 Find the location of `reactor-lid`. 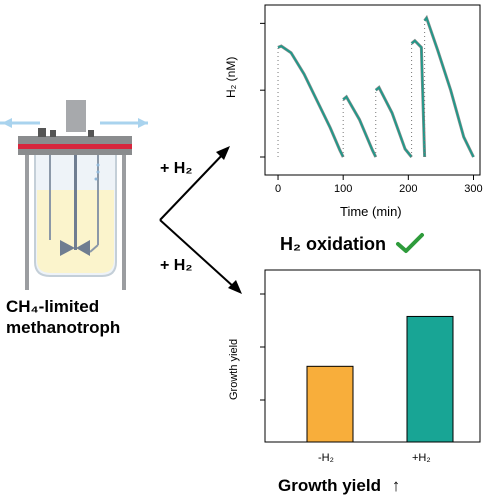

reactor-lid is located at coordinates (75, 140).